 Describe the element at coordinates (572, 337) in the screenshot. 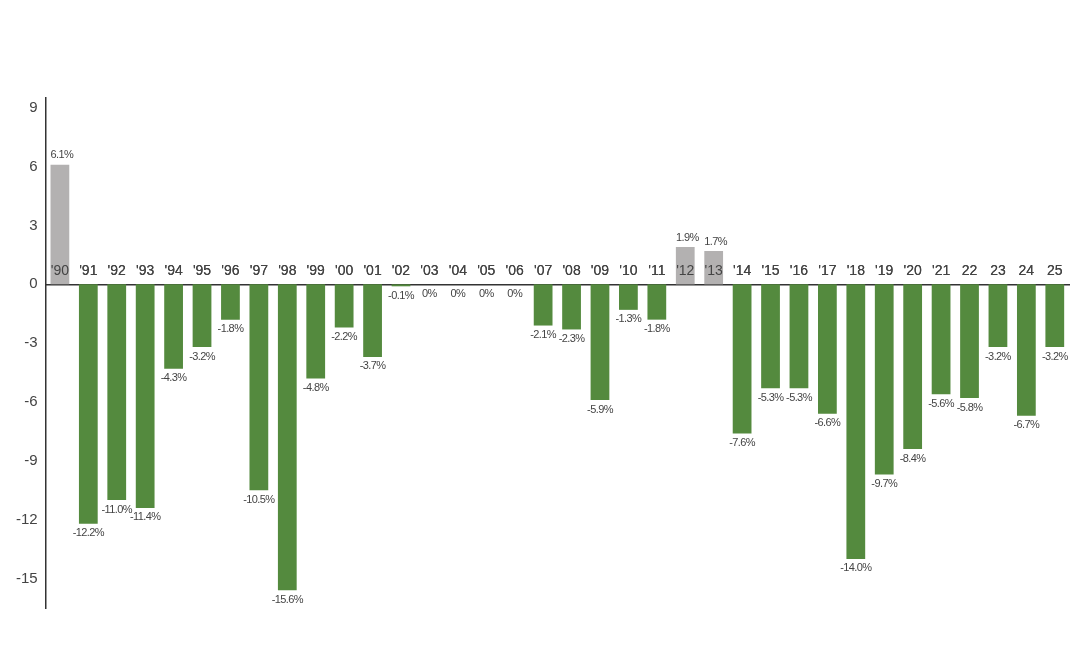

I see `data-label: -2.3%` at that location.